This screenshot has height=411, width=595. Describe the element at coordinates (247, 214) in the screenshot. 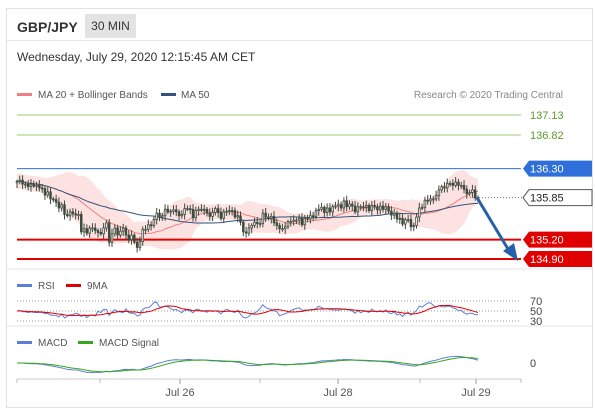

I see `candlesticks` at that location.